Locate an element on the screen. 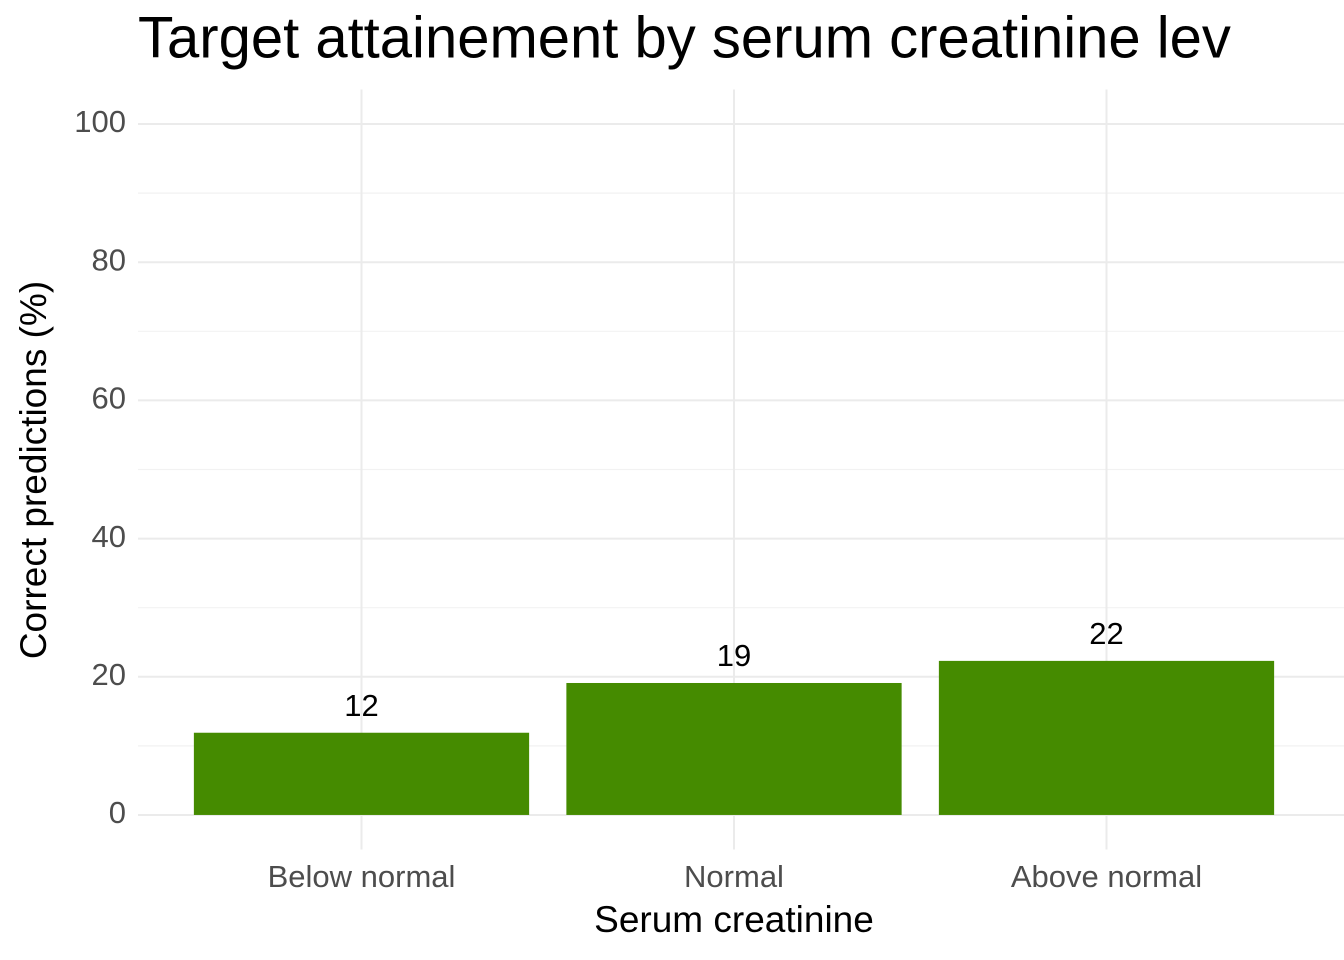 This screenshot has width=1344, height=960. y-tick-label: 100 is located at coordinates (100, 121).